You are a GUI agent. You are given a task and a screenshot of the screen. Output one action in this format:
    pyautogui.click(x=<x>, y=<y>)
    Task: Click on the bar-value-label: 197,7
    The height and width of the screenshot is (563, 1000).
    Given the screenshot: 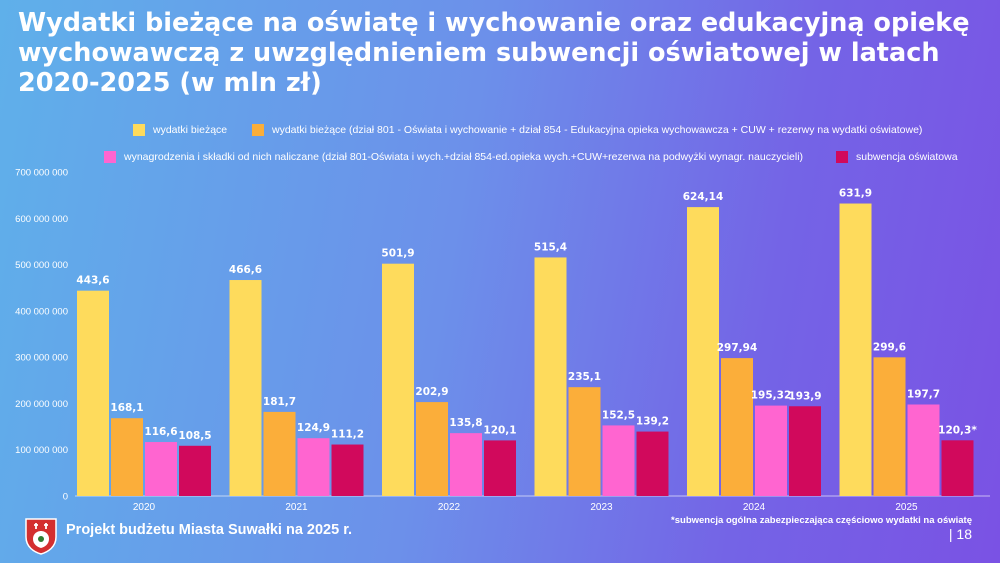 What is the action you would take?
    pyautogui.click(x=923, y=394)
    